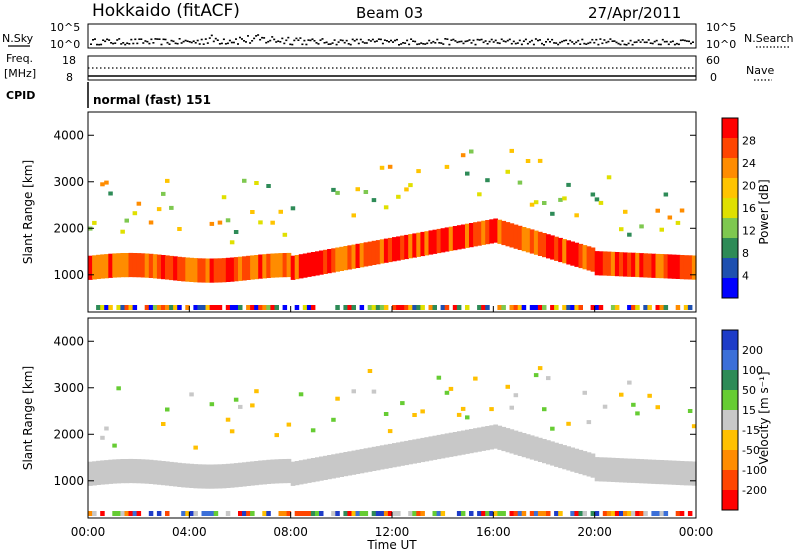  I want to click on date-title: 27/Apr/2011, so click(634, 13).